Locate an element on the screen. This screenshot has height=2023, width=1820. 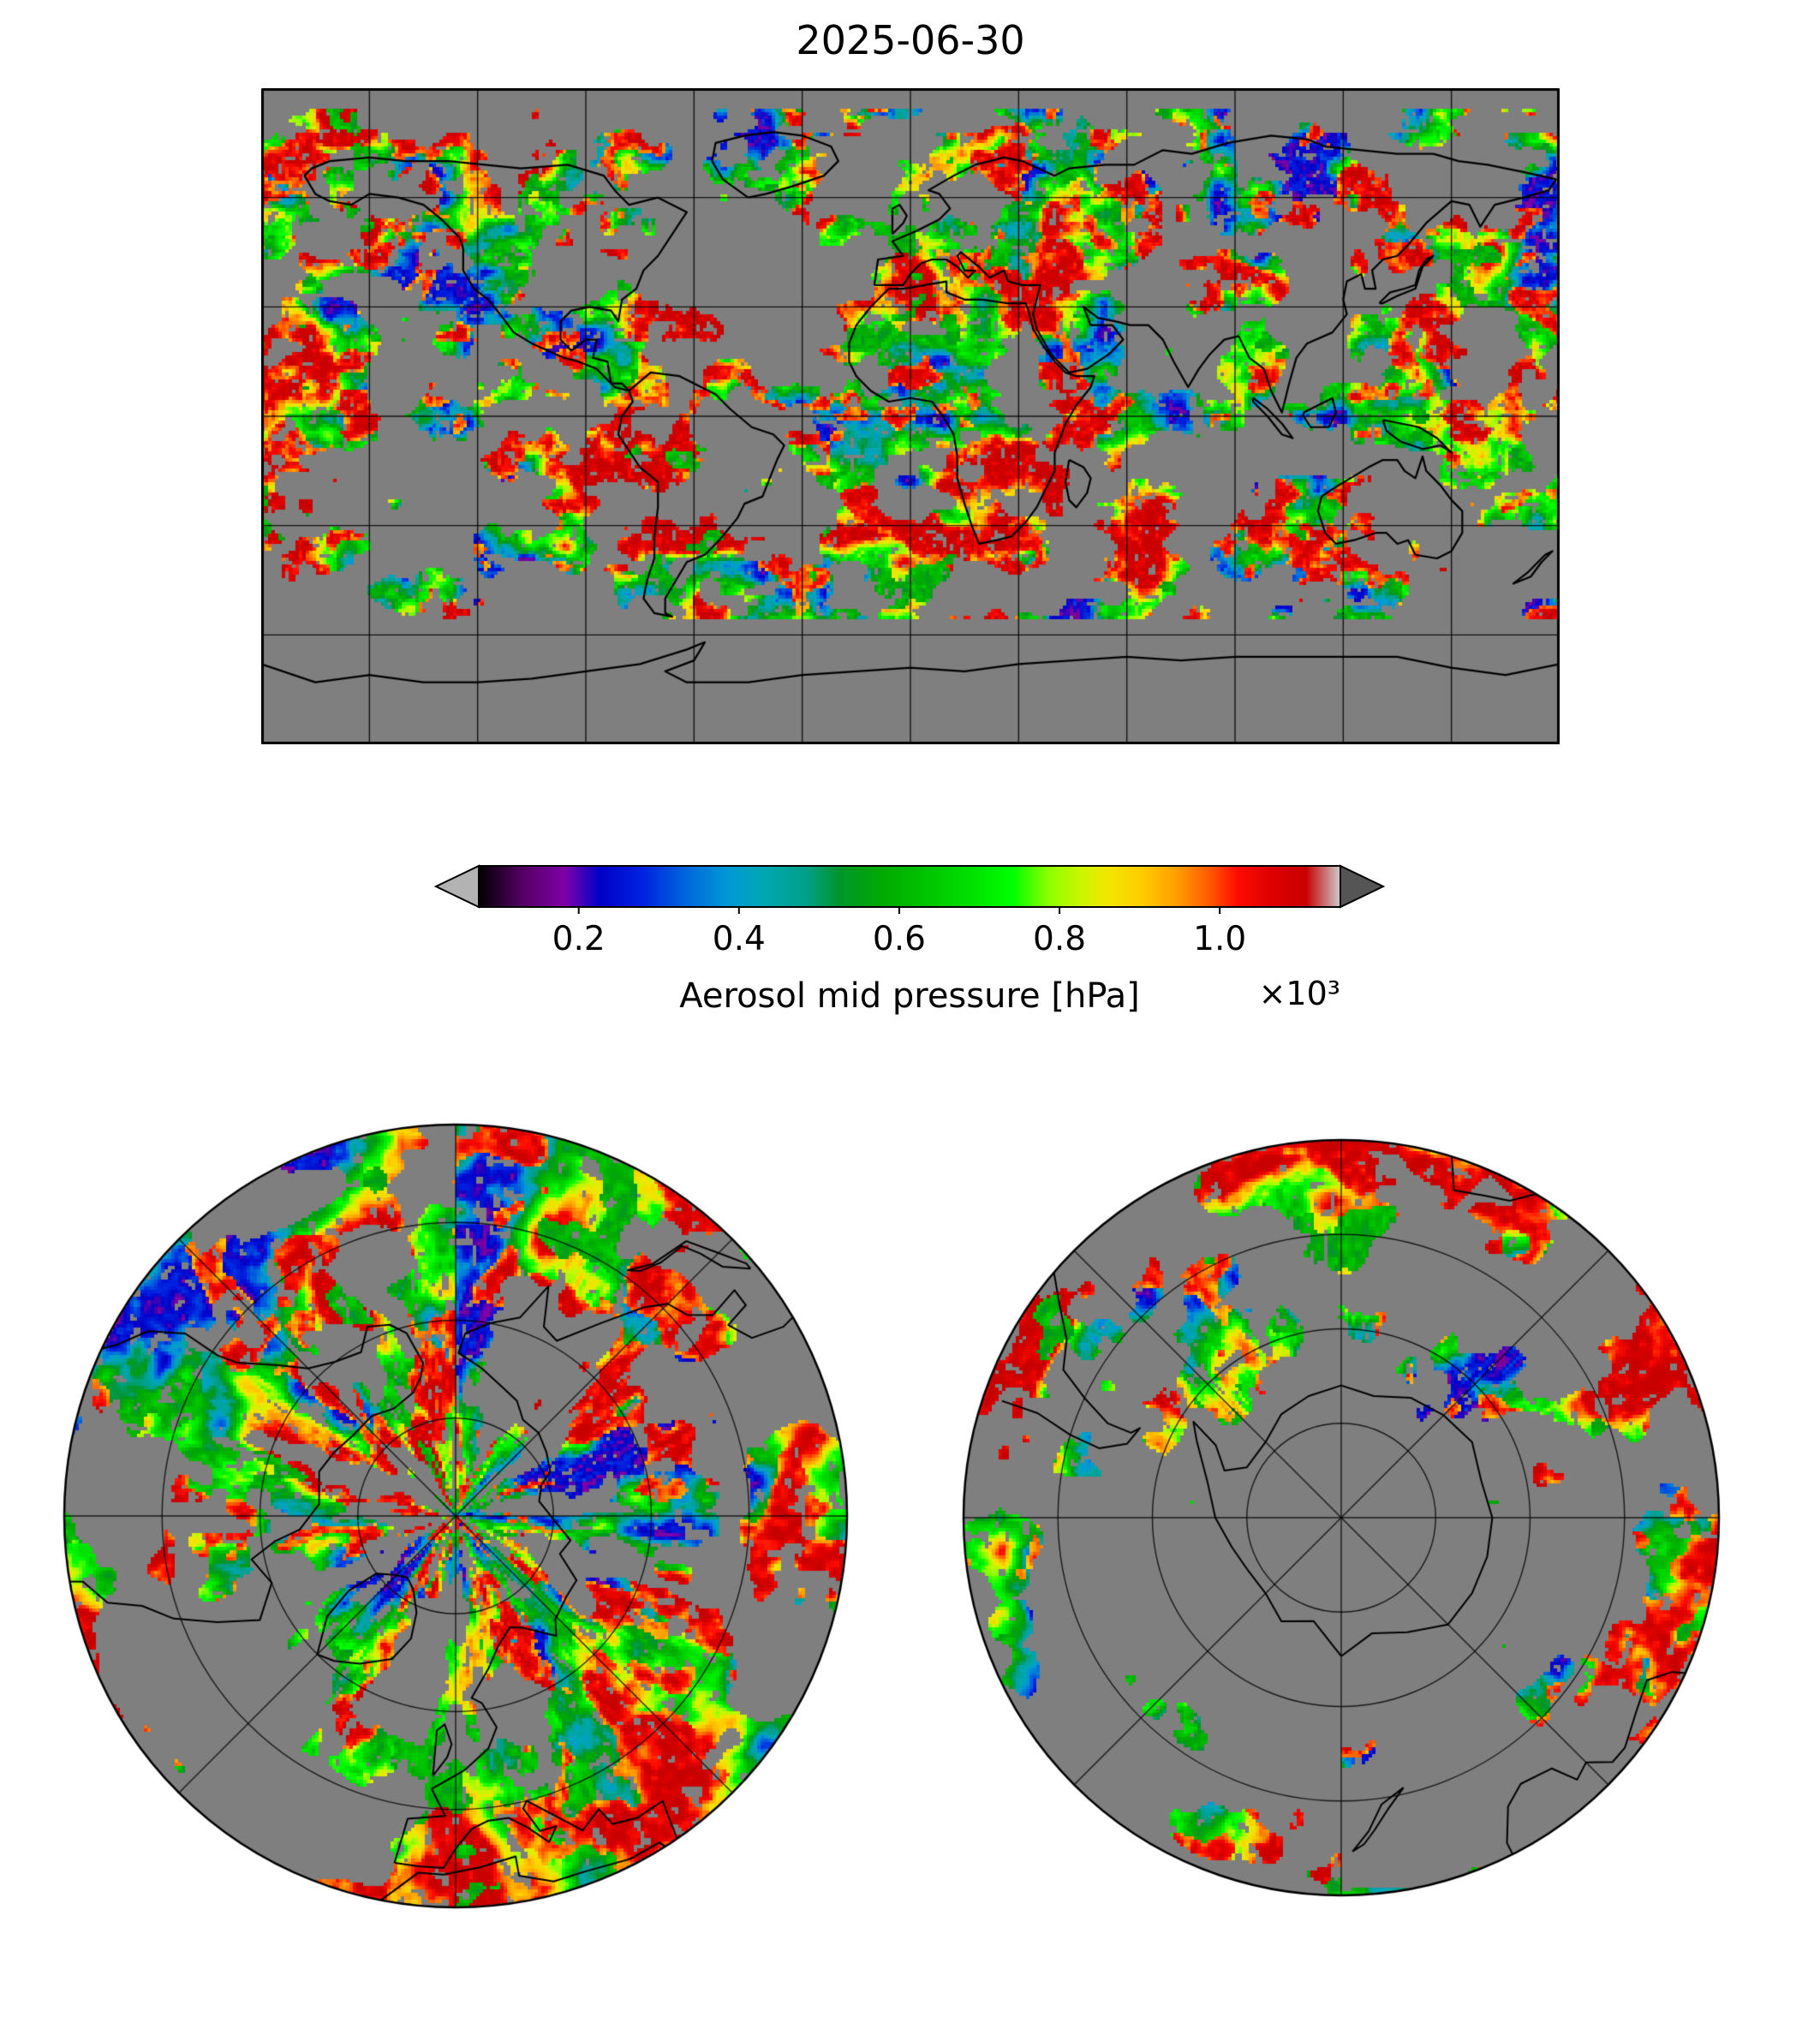
colorbar-tick-label: 1.0 is located at coordinates (1220, 939).